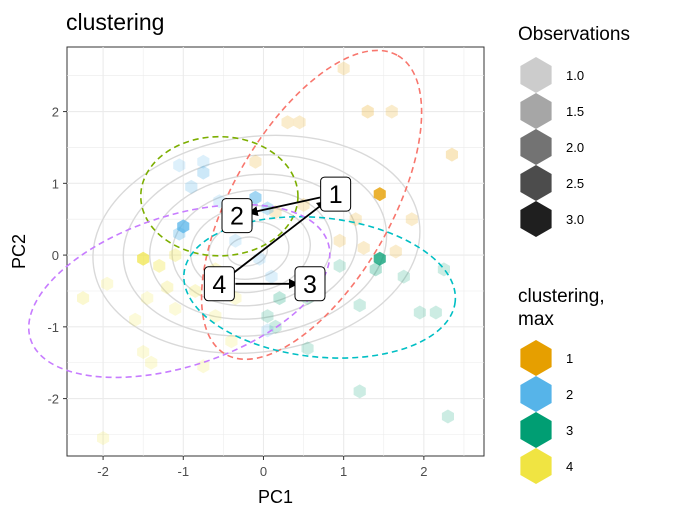  What do you see at coordinates (55, 255) in the screenshot?
I see `y-tick-label: 0` at bounding box center [55, 255].